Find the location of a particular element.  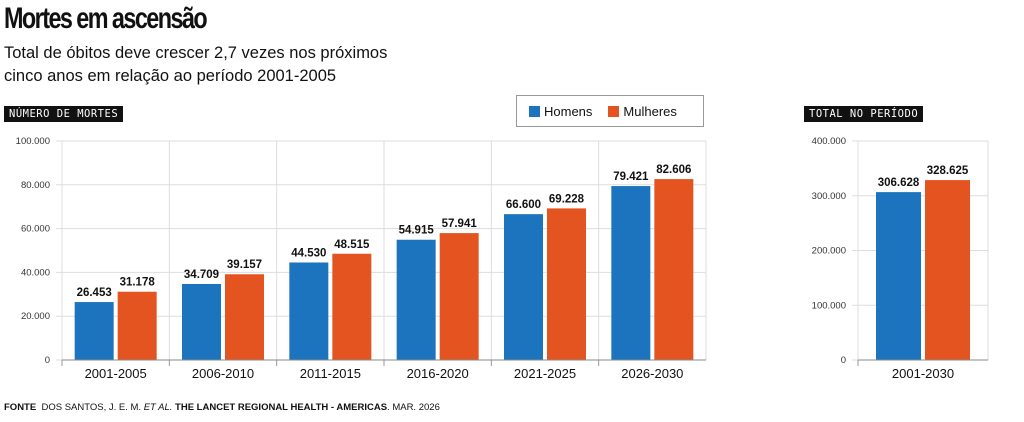

x-tick-label: 2006-2010 is located at coordinates (223, 373).